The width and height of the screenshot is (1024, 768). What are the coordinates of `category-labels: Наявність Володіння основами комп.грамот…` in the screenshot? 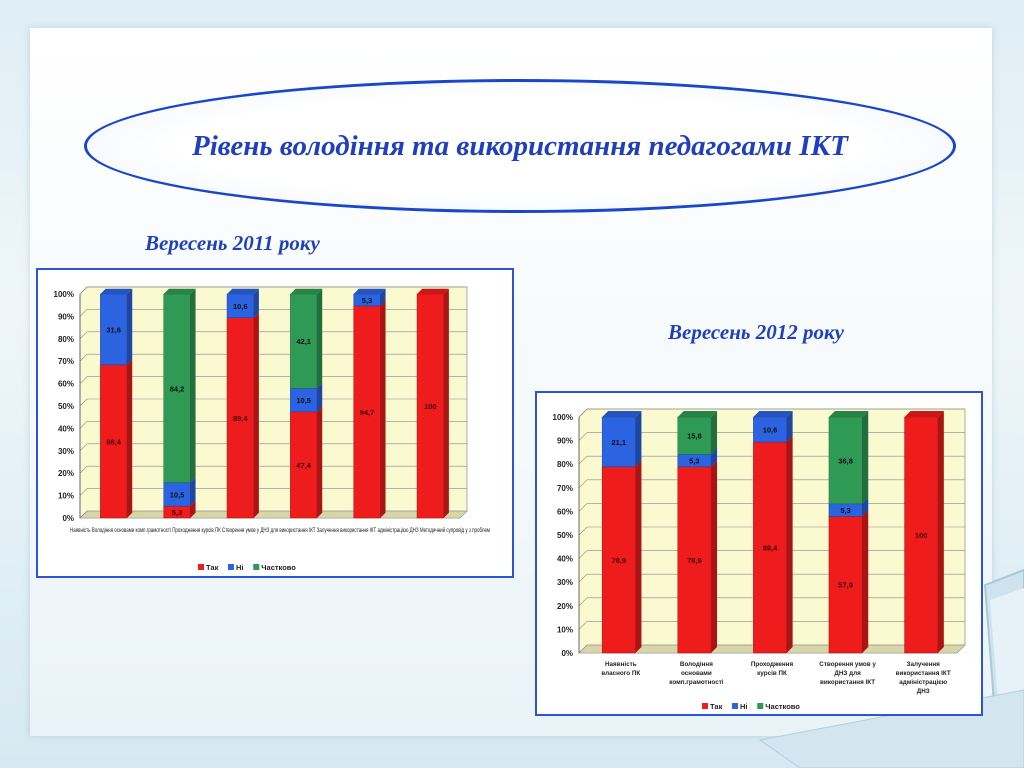 It's located at (280, 530).